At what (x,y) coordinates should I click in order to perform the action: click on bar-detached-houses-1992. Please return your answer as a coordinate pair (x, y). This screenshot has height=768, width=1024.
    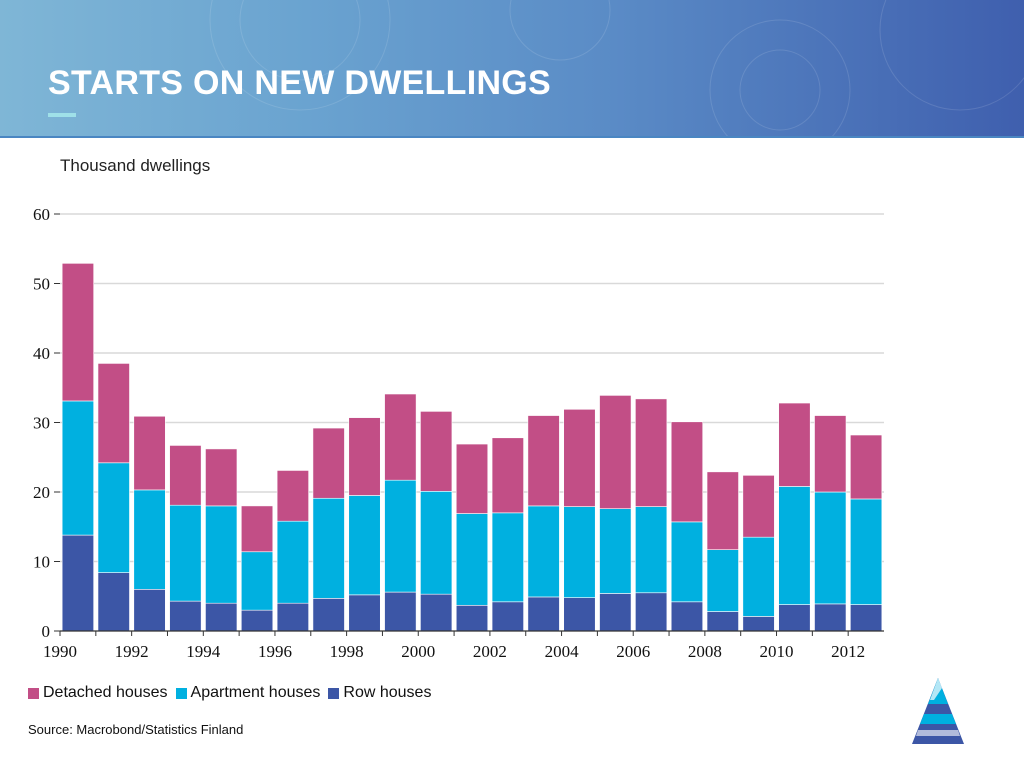
    Looking at the image, I should click on (149, 453).